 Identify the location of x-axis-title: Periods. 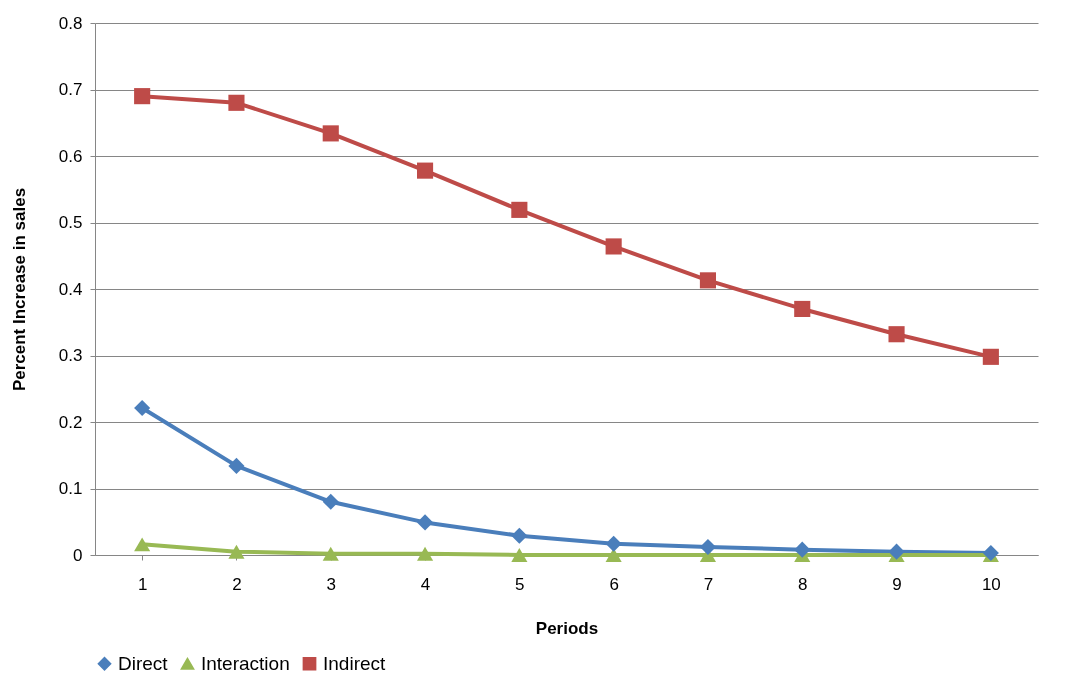
(567, 628).